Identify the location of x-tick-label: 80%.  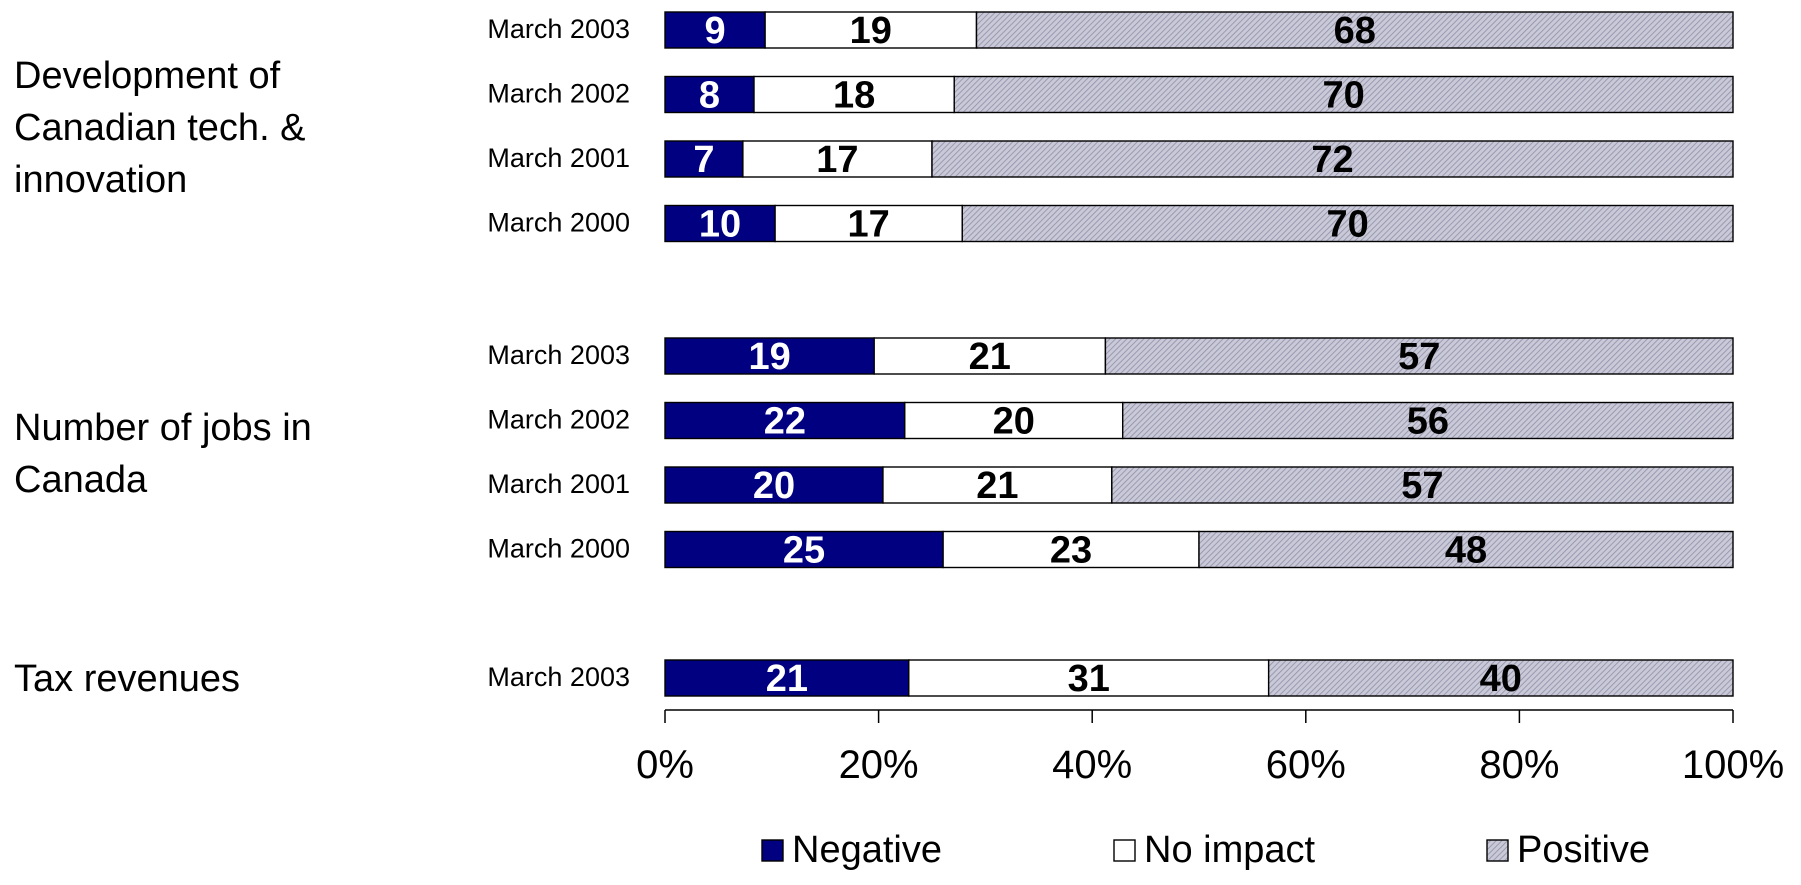
(1519, 765).